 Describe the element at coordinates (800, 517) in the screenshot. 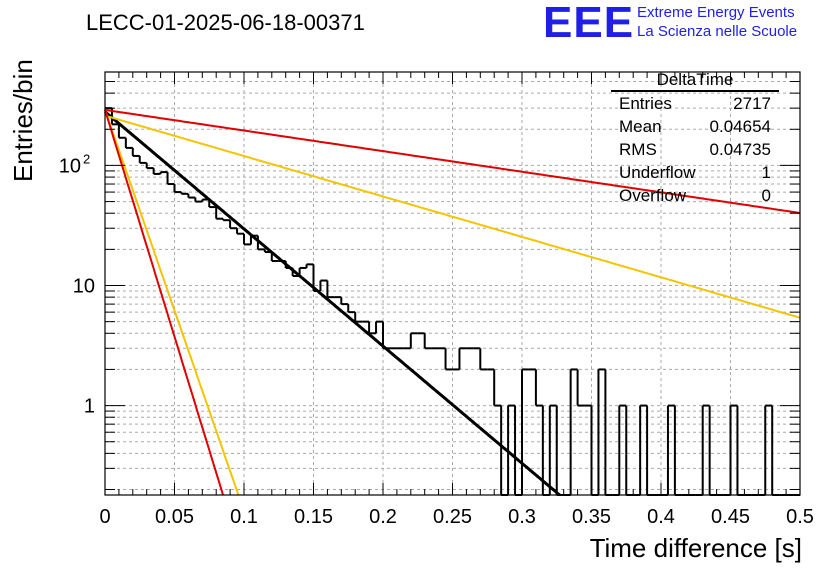

I see `x-tick-label: 0.5` at that location.